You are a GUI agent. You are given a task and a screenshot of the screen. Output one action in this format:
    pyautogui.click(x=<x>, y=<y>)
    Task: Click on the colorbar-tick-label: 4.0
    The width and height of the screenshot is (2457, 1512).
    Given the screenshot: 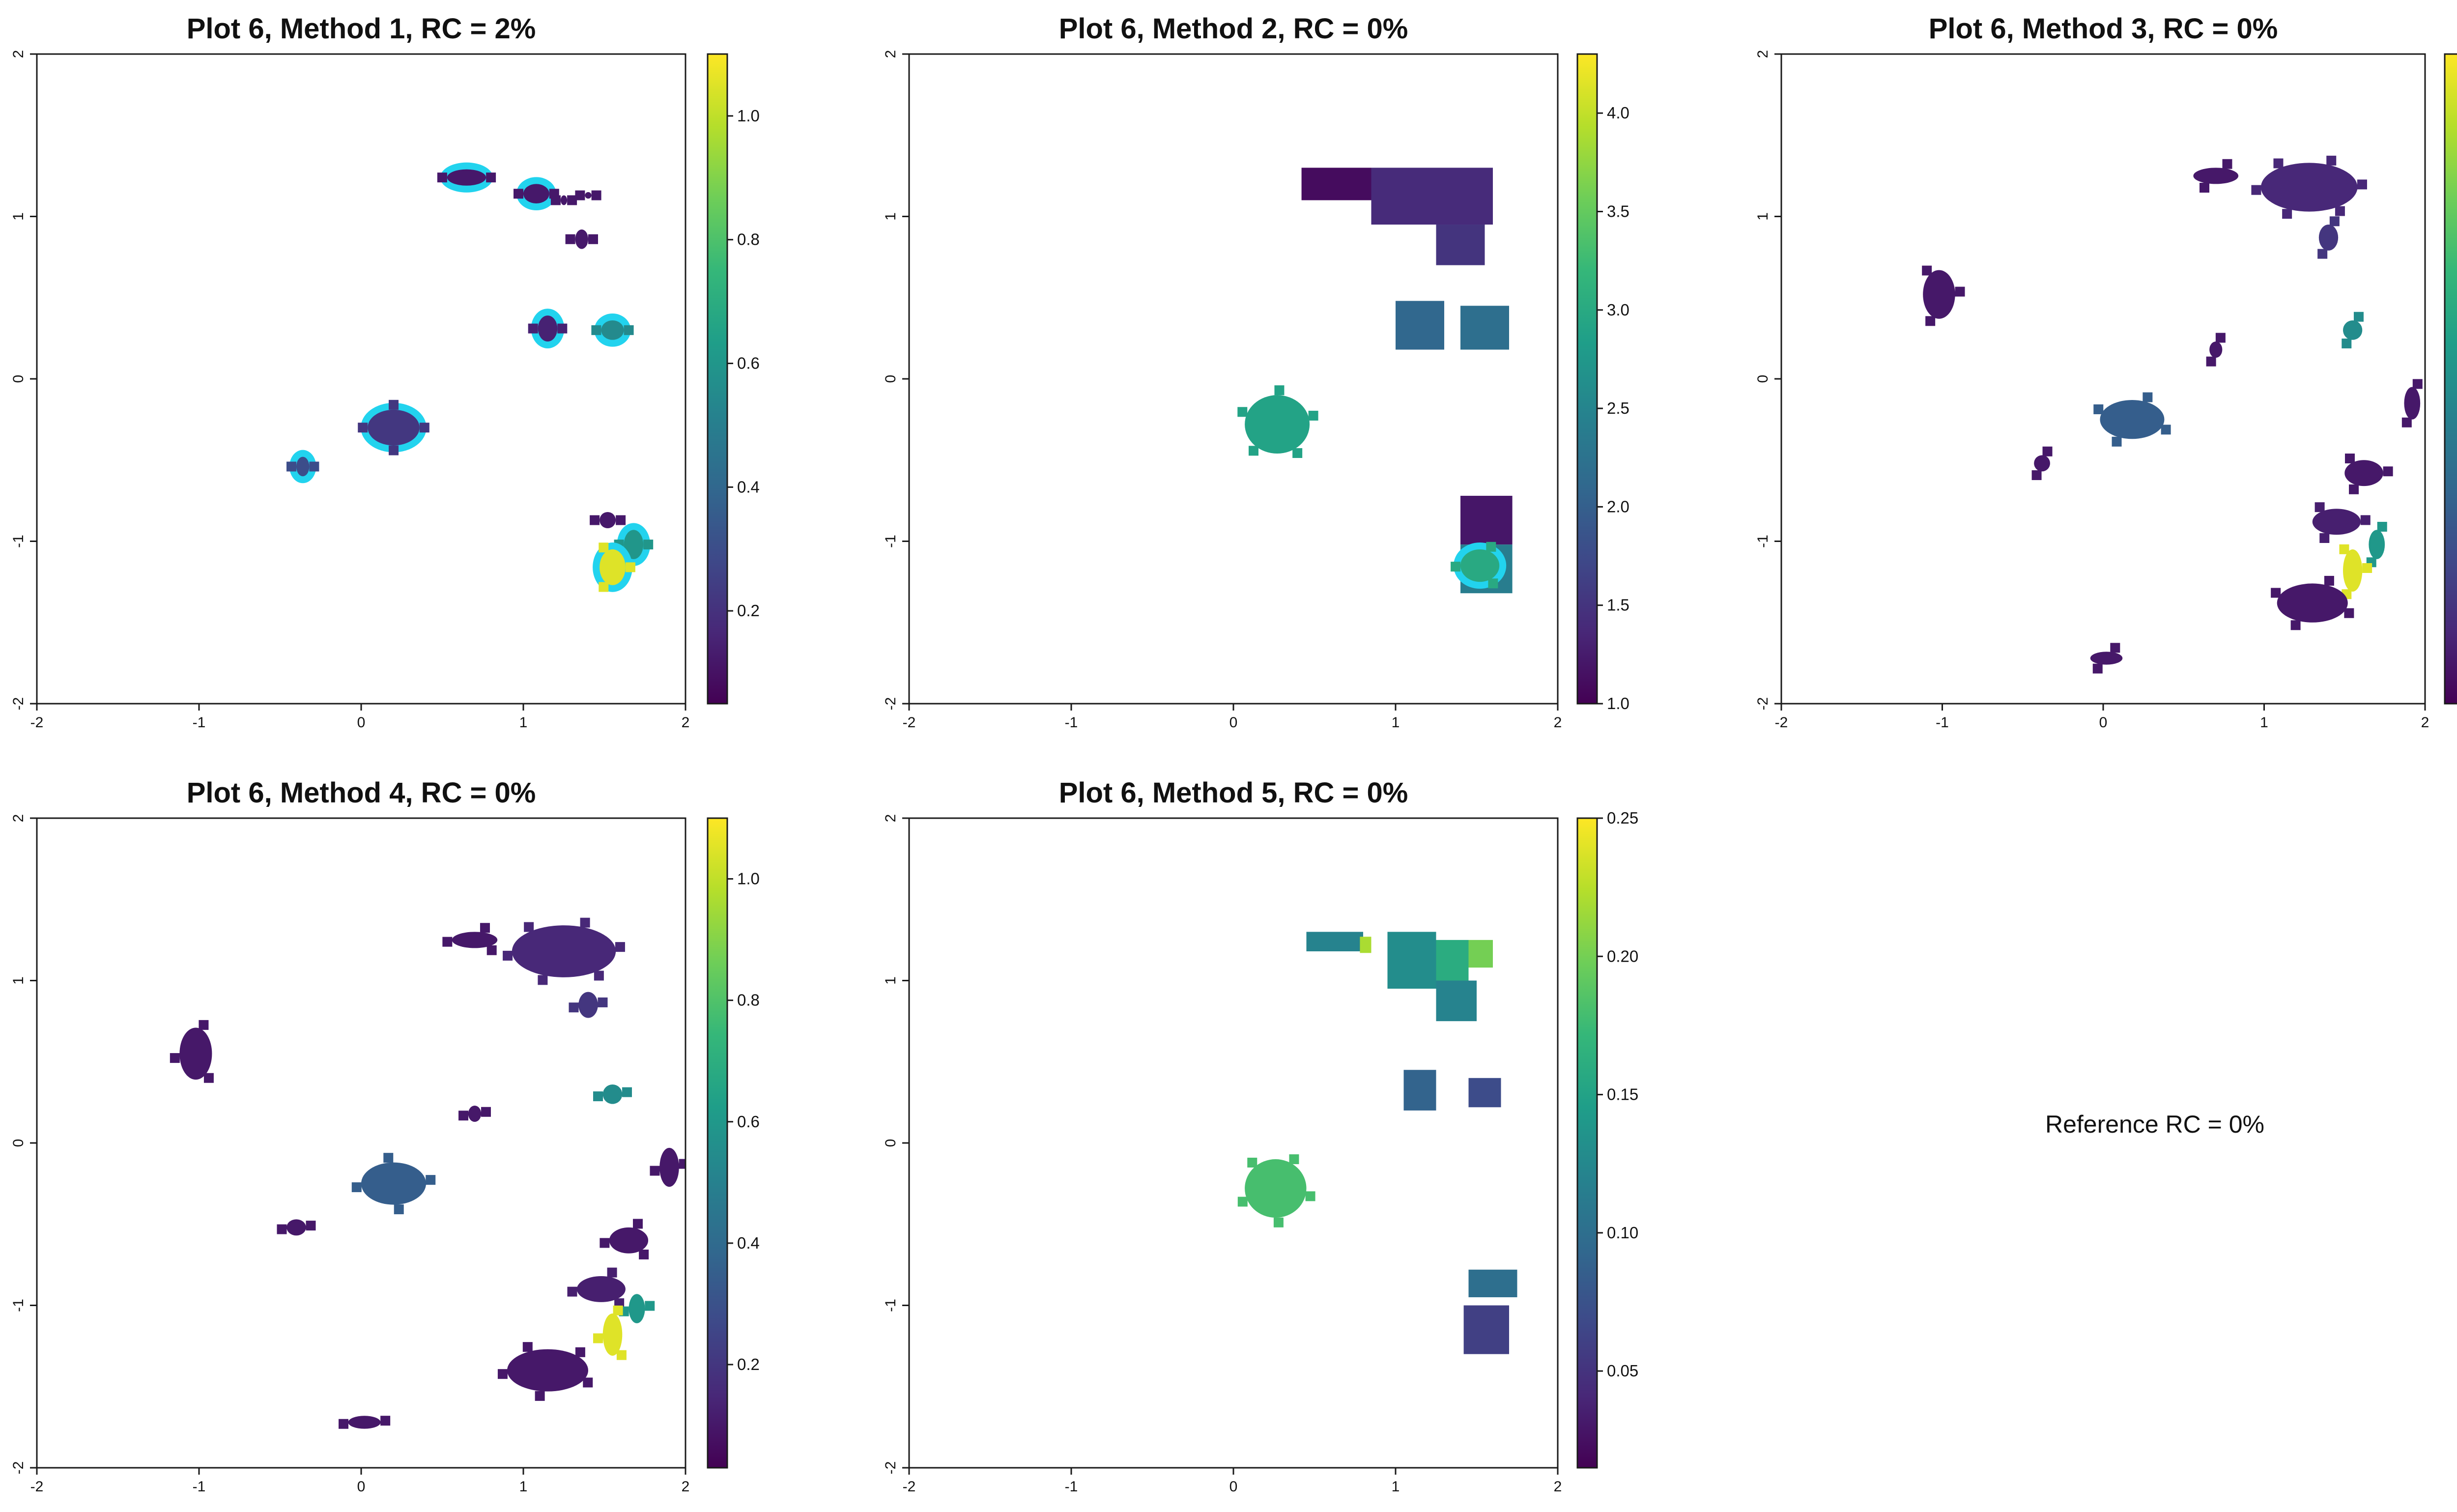 What is the action you would take?
    pyautogui.click(x=1618, y=113)
    